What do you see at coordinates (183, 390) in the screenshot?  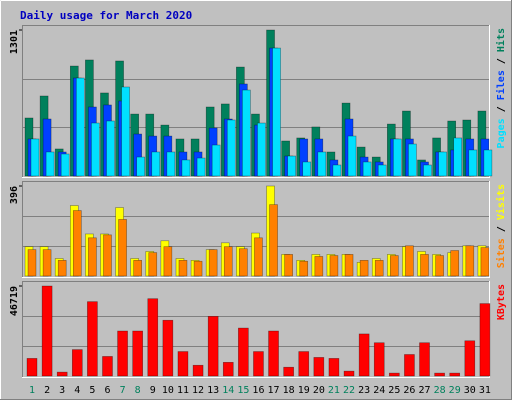 I see `x-tick-label: 11` at bounding box center [183, 390].